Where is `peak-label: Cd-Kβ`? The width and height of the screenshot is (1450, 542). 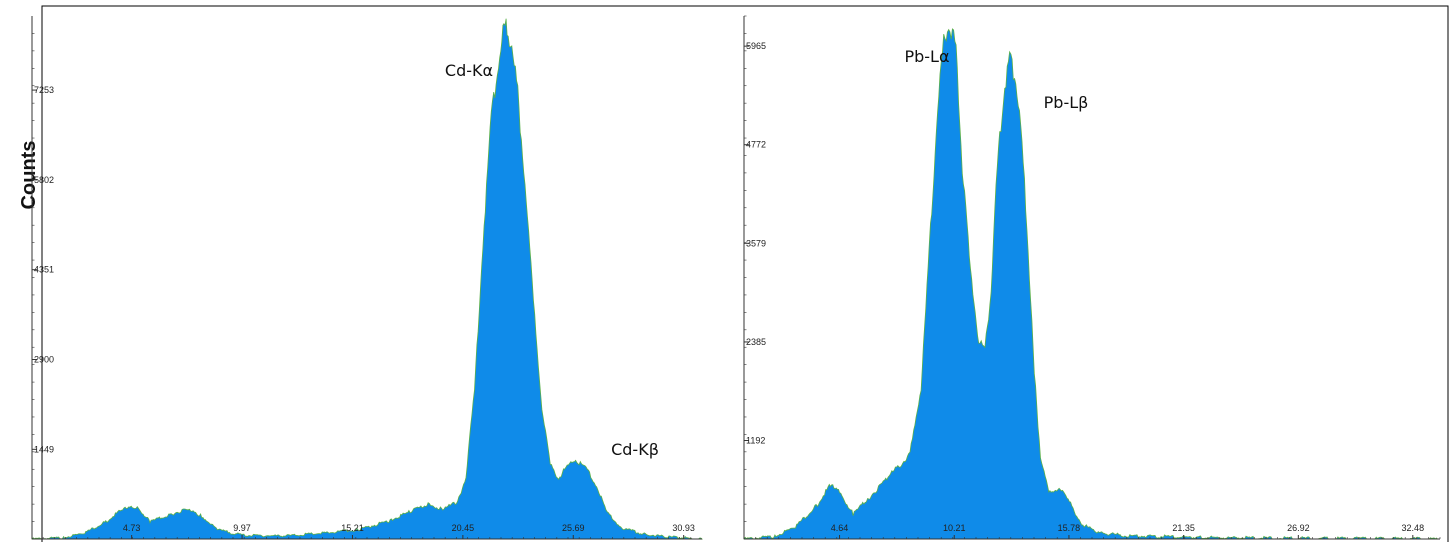 peak-label: Cd-Kβ is located at coordinates (635, 449).